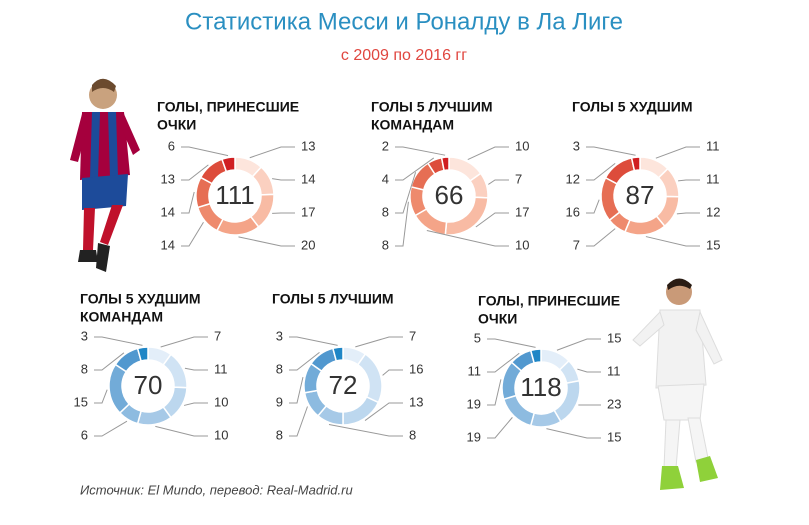 The image size is (809, 525). What do you see at coordinates (404, 55) in the screenshot?
I see `subtitle: с 2009 по 2016 гг` at bounding box center [404, 55].